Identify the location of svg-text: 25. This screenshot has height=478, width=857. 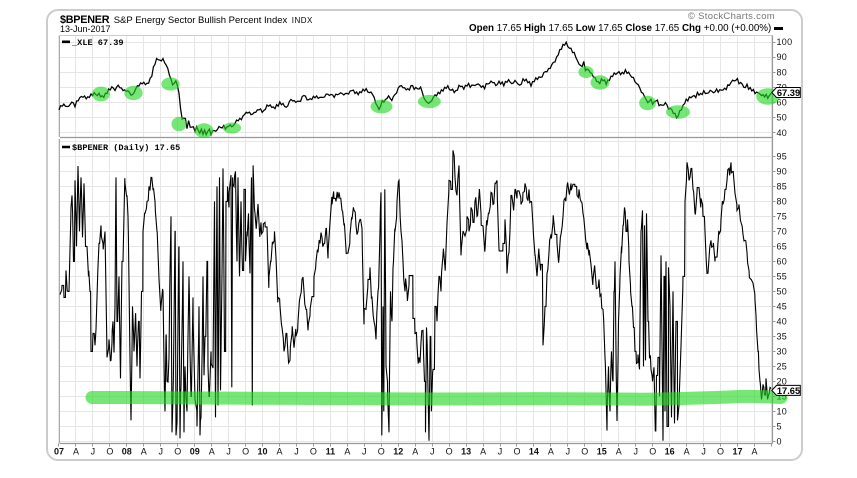
(782, 367).